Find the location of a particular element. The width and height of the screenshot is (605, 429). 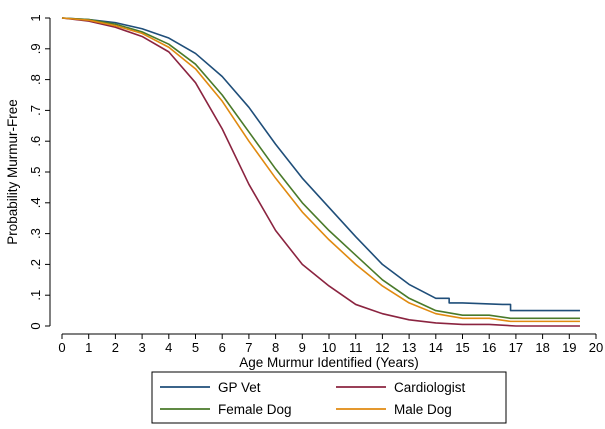

x-tick-label: 19 is located at coordinates (569, 347).